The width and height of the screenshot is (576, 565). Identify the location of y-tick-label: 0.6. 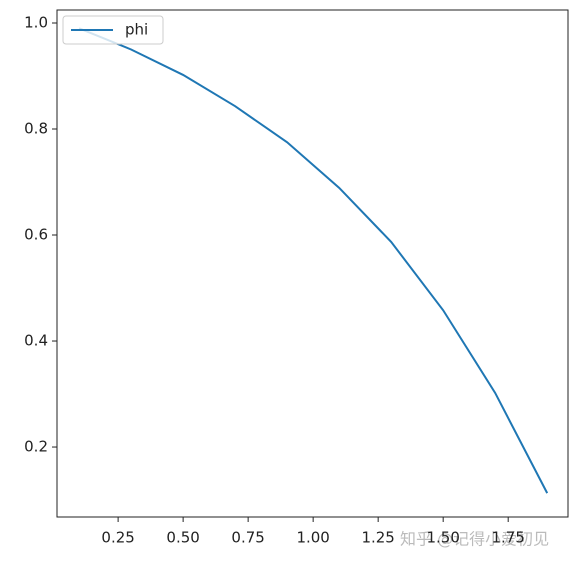
(36, 235).